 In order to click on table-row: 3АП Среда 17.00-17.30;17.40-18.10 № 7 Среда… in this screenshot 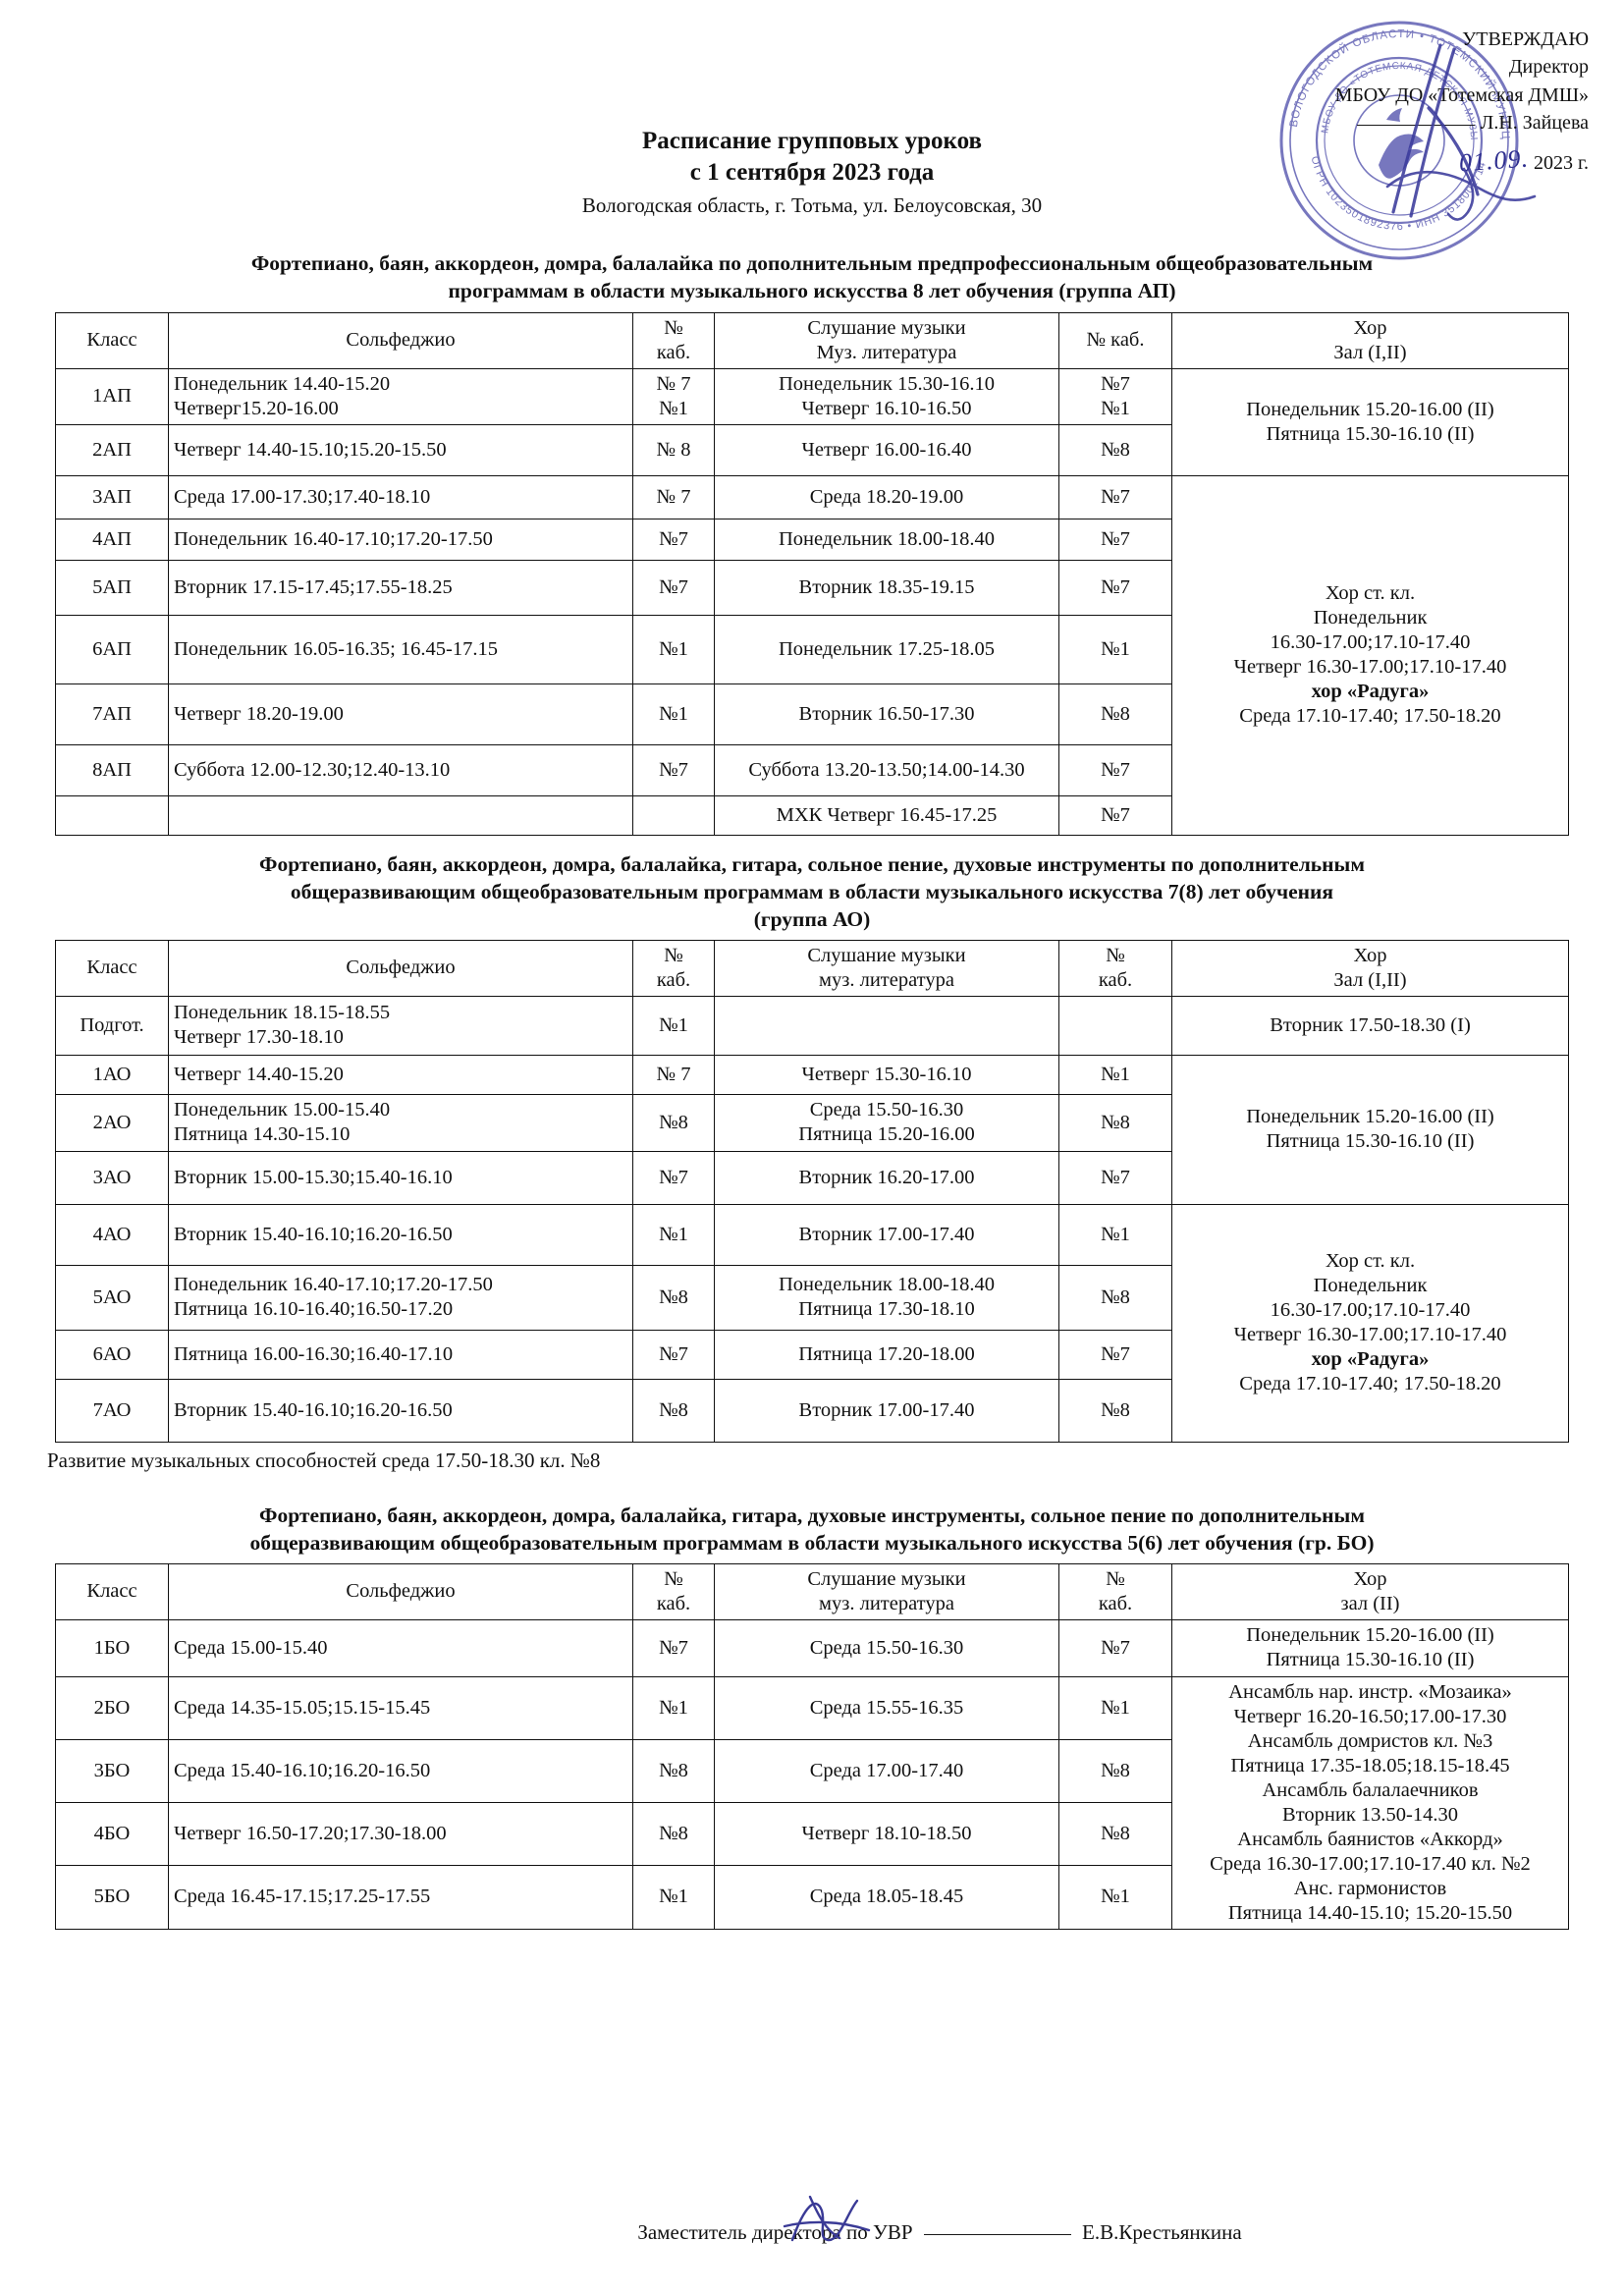, I will do `click(812, 655)`.